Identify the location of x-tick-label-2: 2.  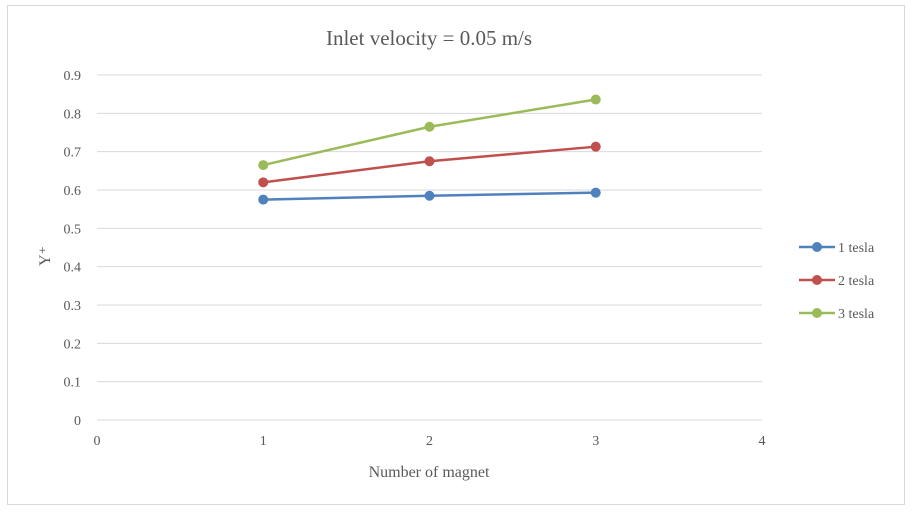
(429, 441).